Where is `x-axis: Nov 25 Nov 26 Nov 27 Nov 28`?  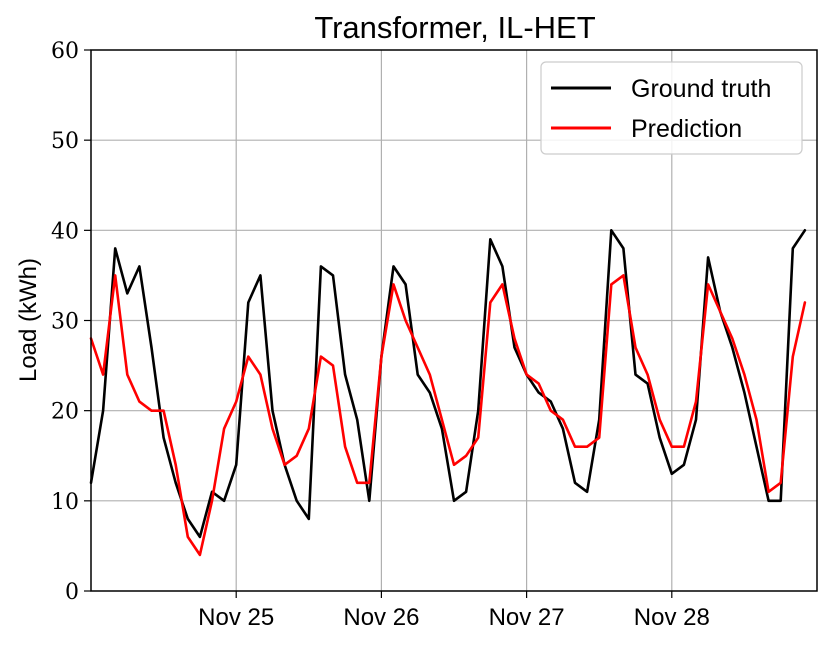
x-axis: Nov 25 Nov 26 Nov 27 Nov 28 is located at coordinates (454, 611).